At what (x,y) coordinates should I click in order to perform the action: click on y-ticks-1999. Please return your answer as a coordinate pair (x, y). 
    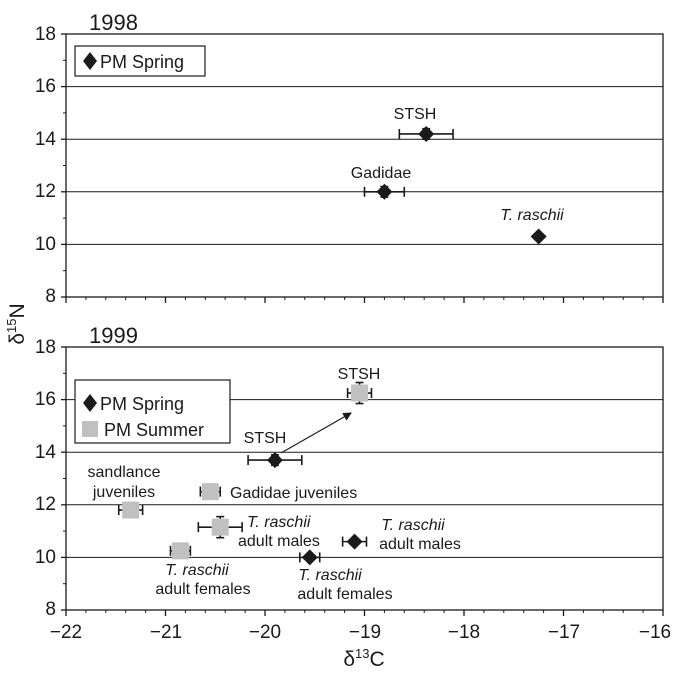
    Looking at the image, I should click on (63, 478).